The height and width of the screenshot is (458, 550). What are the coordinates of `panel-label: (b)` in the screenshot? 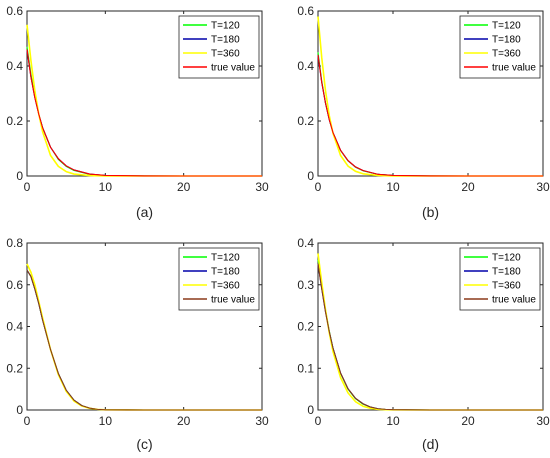 It's located at (430, 212).